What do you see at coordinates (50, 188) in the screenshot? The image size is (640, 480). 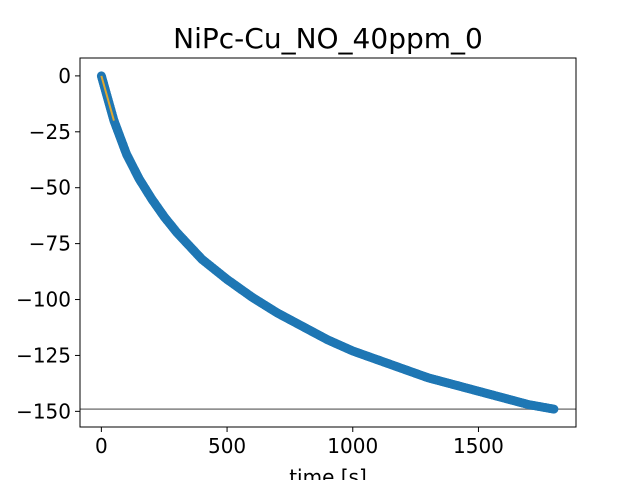 I see `y-tick-label: −50` at bounding box center [50, 188].